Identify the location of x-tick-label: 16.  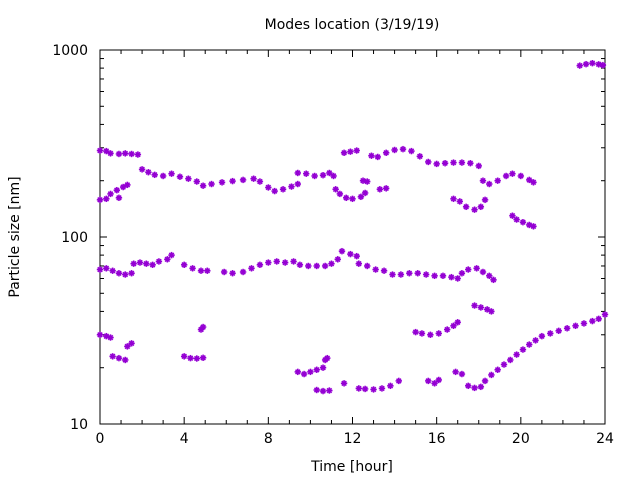
(437, 439).